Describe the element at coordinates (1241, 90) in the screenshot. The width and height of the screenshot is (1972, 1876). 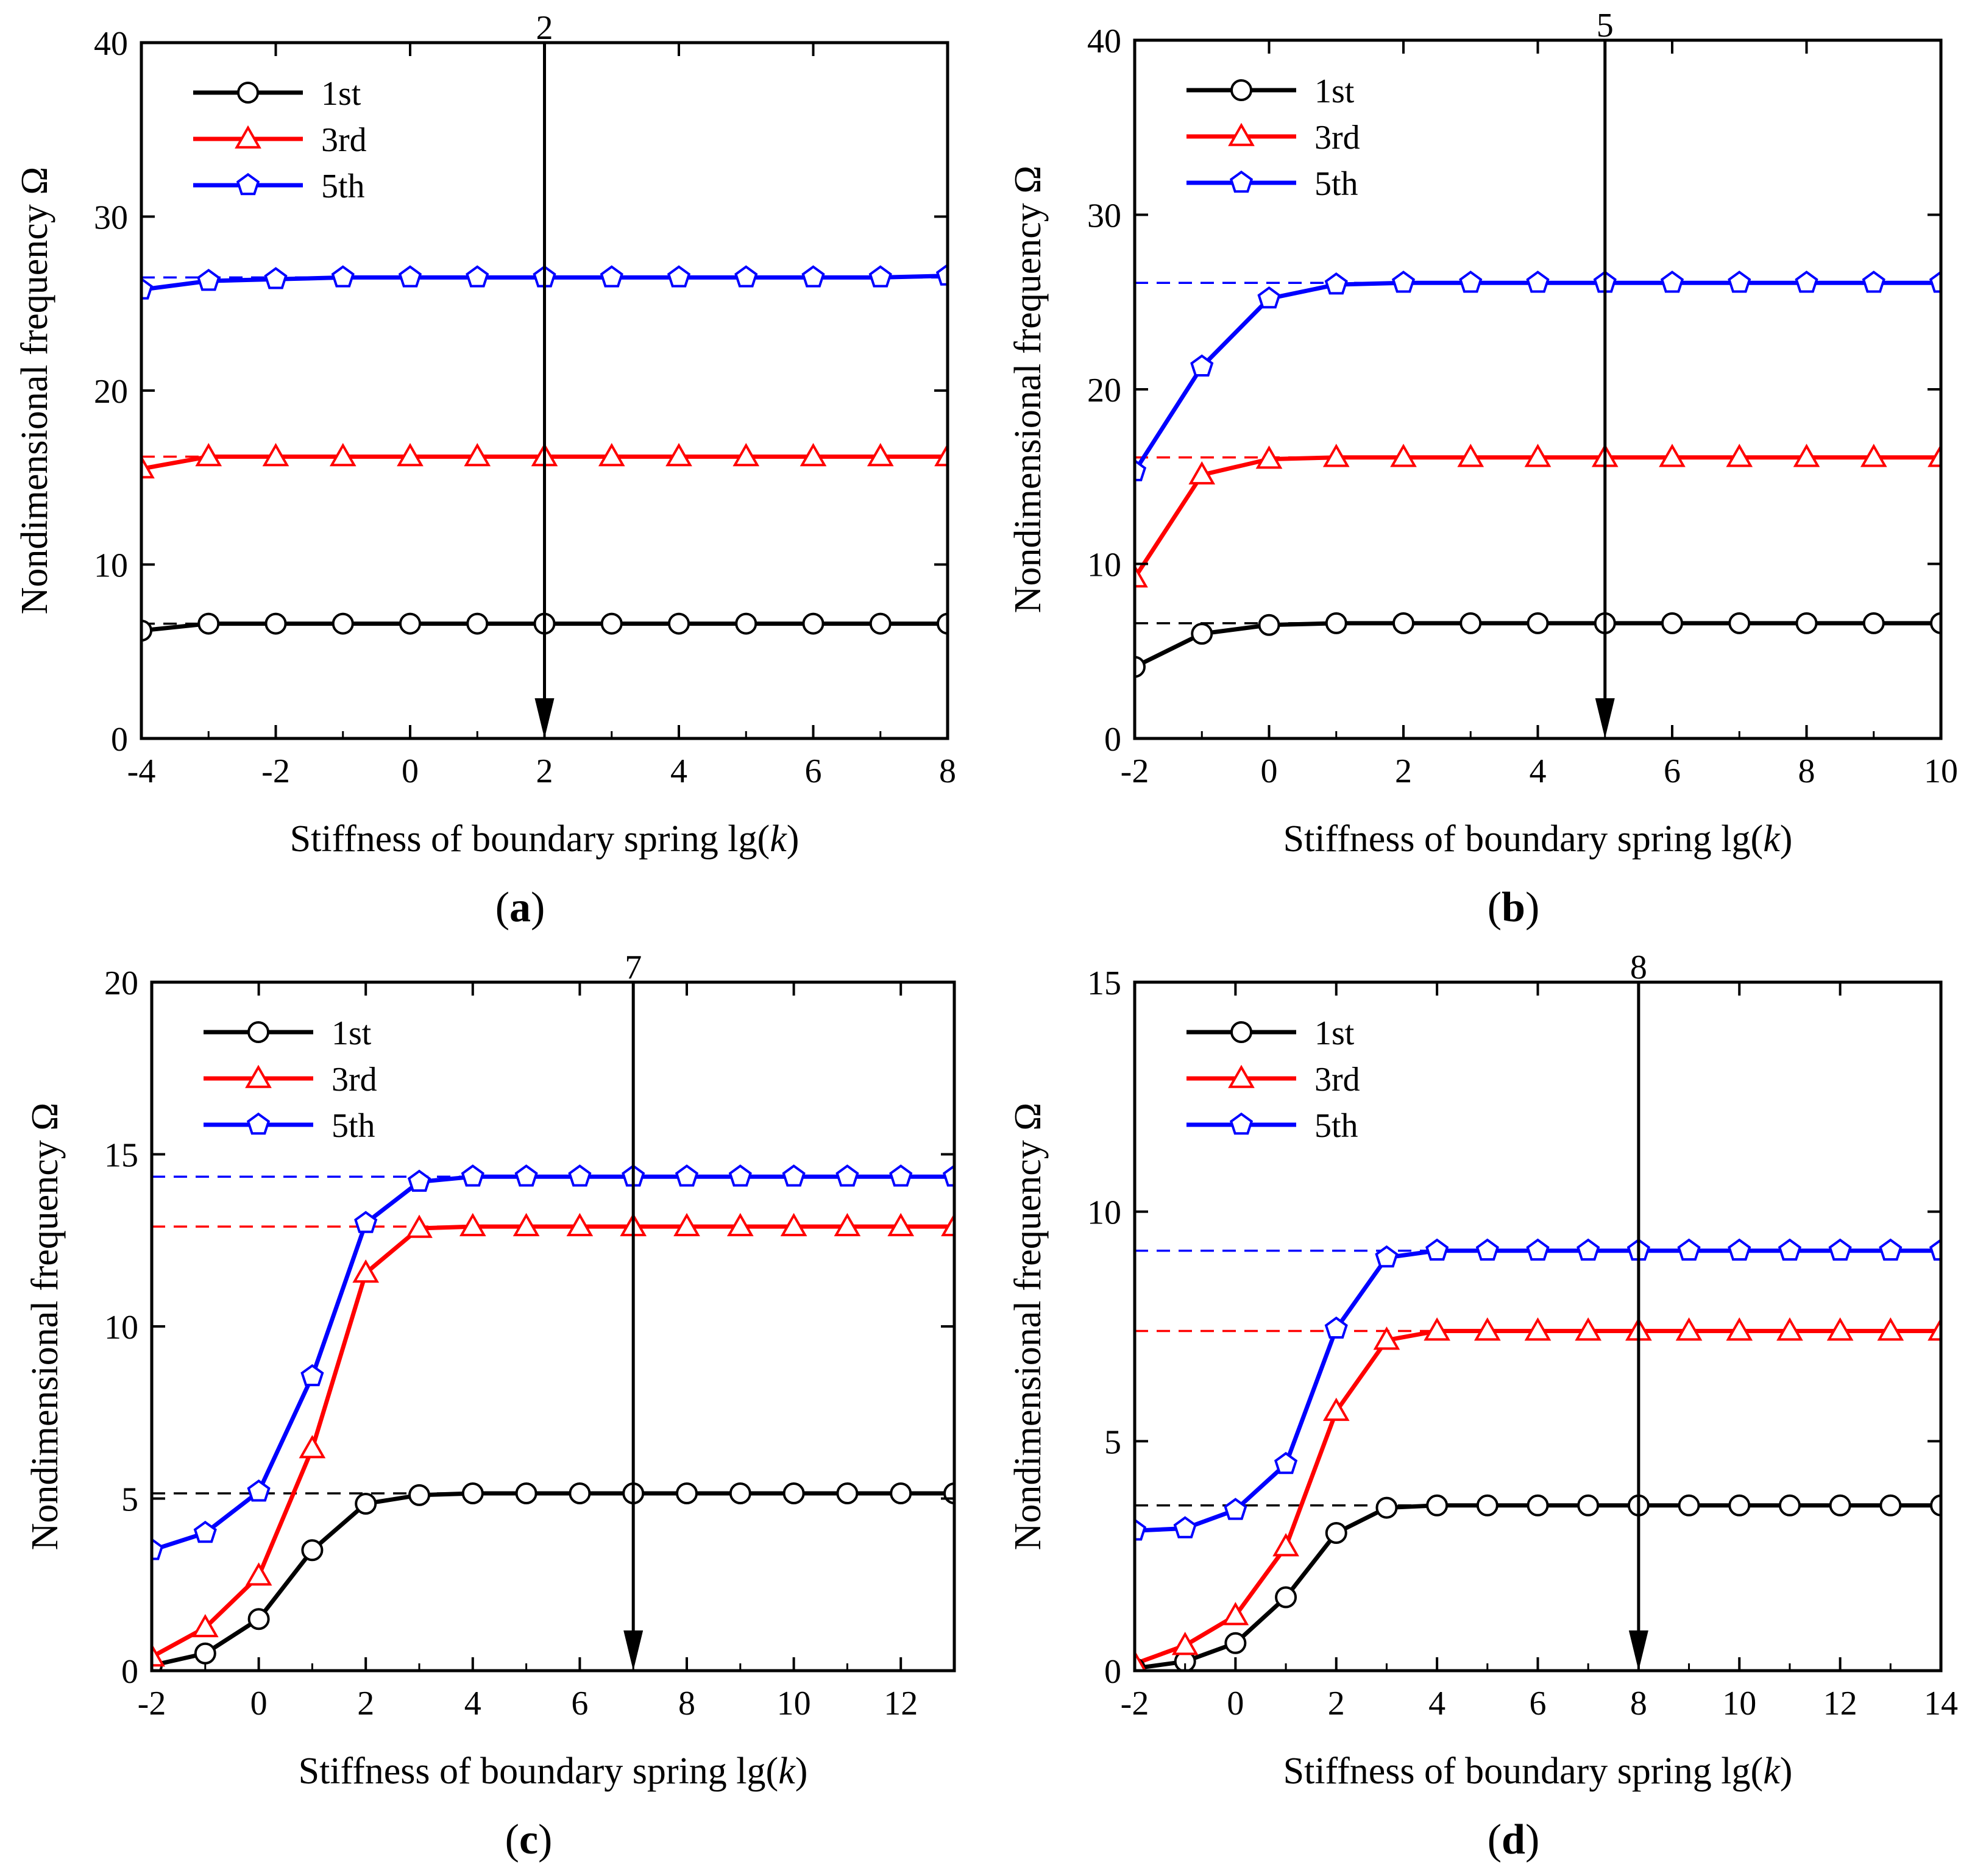
I see `legend-marker-1st` at that location.